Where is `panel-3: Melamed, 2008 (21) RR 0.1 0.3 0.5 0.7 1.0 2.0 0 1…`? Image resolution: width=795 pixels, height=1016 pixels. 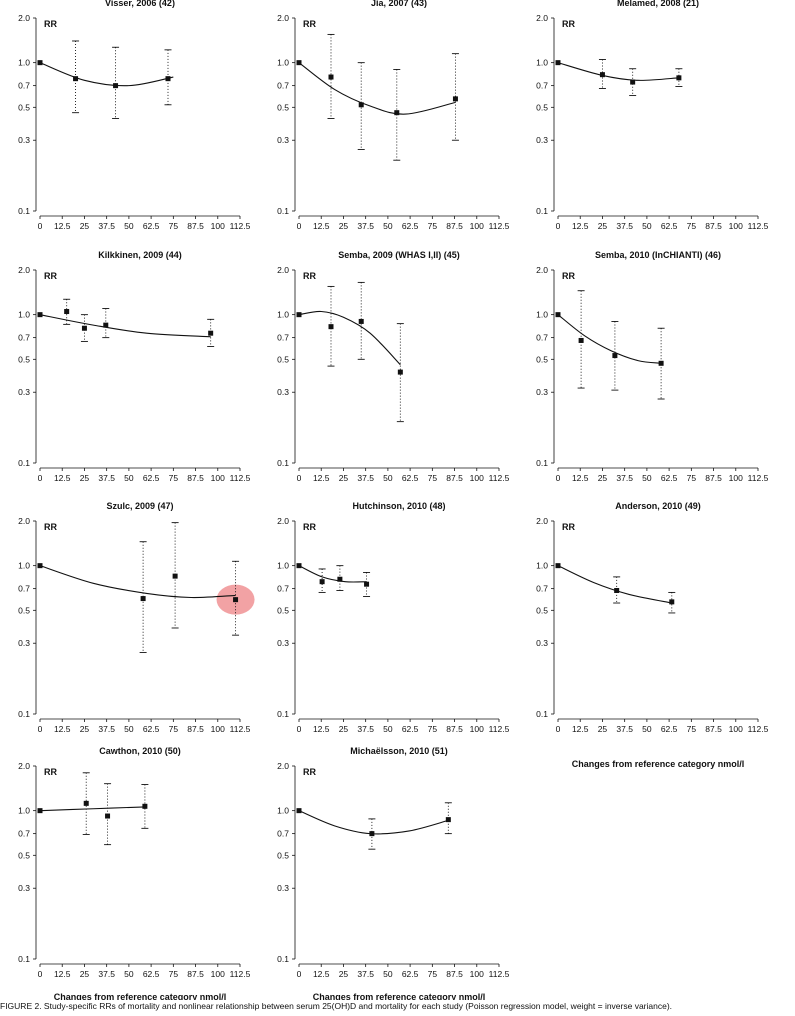 panel-3: Melamed, 2008 (21) RR 0.1 0.3 0.5 0.7 1.0 2.0 0 1… is located at coordinates (652, 115).